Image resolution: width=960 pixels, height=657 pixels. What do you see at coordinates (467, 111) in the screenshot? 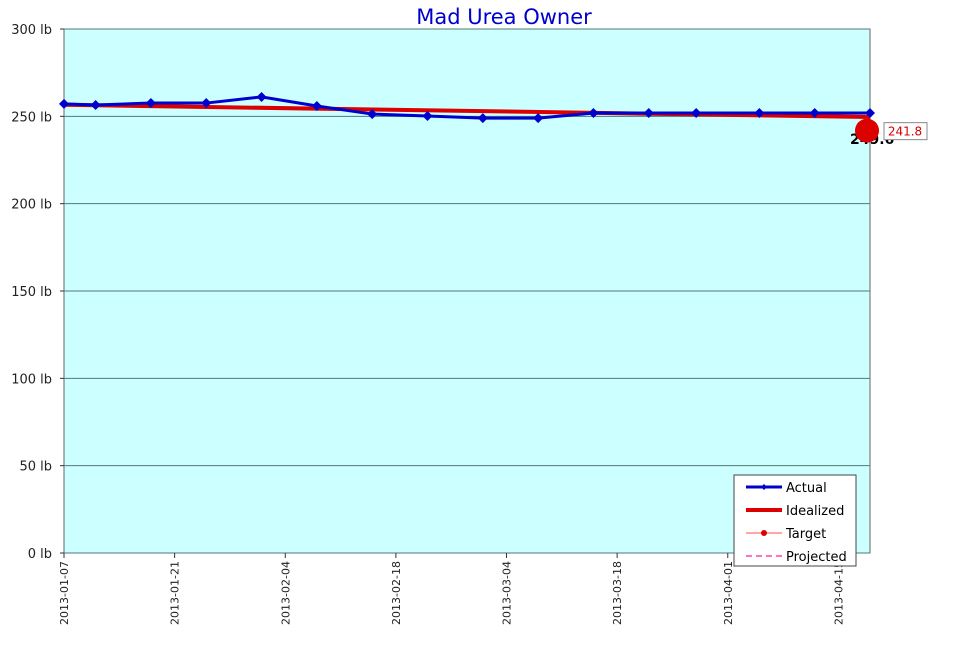
I see `idealized-line` at bounding box center [467, 111].